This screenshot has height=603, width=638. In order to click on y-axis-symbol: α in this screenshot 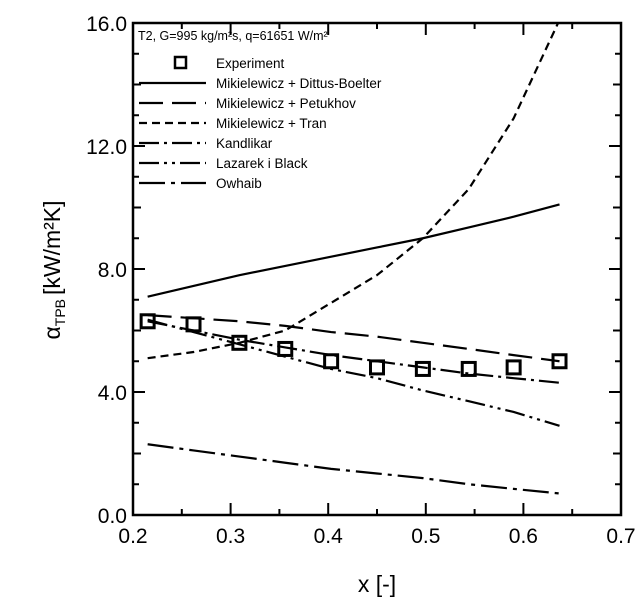, I will do `click(52, 332)`.